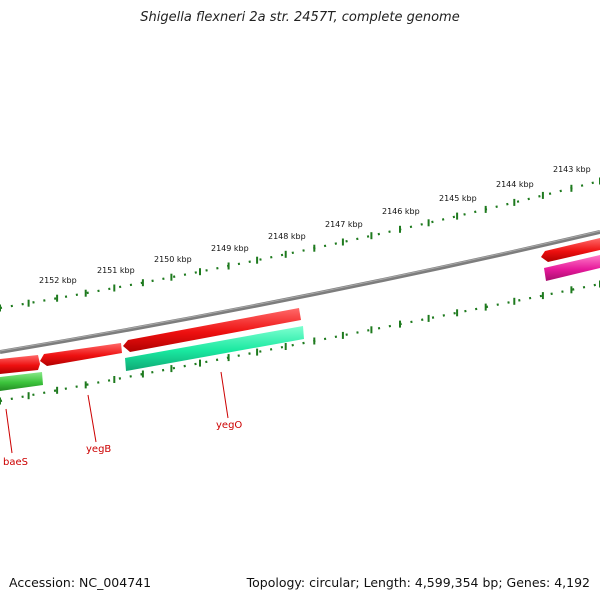  What do you see at coordinates (458, 198) in the screenshot?
I see `scale-label: 2145 kbp` at bounding box center [458, 198].